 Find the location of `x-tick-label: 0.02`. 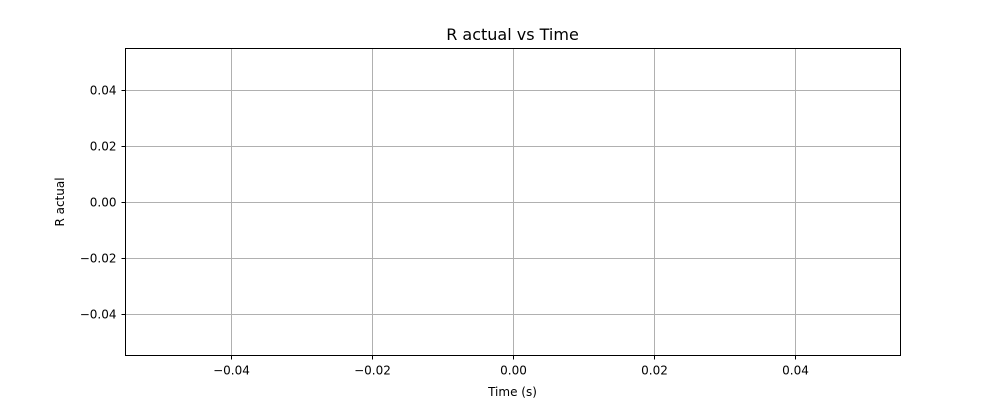

x-tick-label: 0.02 is located at coordinates (654, 371).